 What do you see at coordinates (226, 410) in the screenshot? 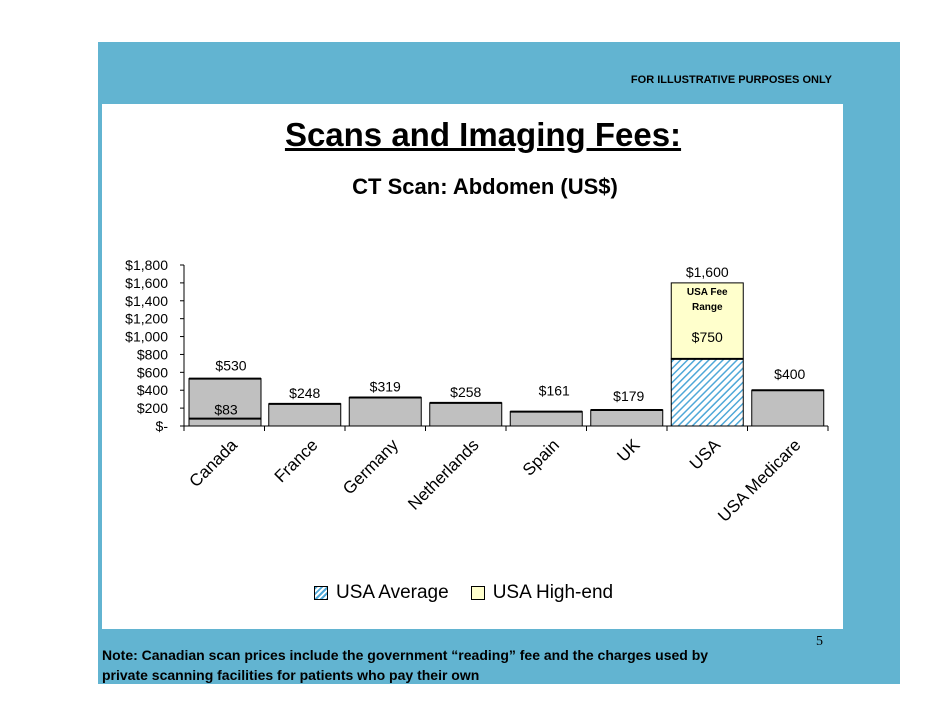
I see `data-label-canada-low: $83` at bounding box center [226, 410].